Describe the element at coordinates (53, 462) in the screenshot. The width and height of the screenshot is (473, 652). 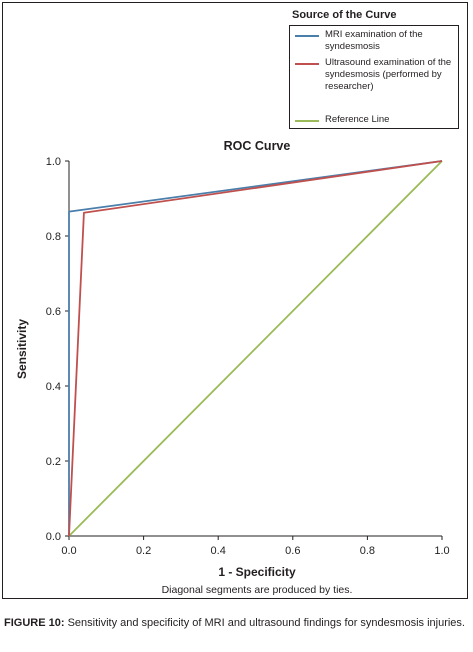
I see `y-tick-label: 0.2` at that location.